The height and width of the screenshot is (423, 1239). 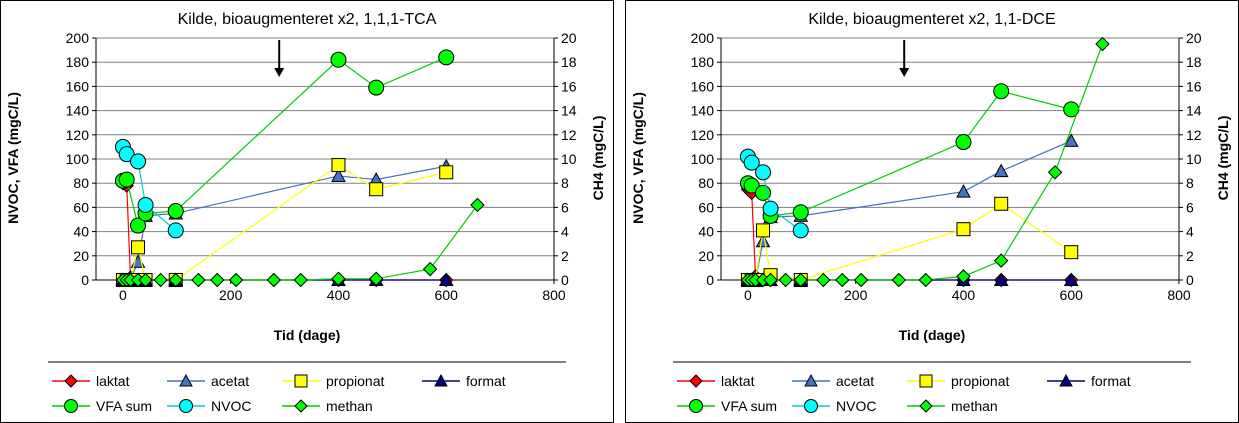 I want to click on legend-format-label: format, so click(x=1111, y=381).